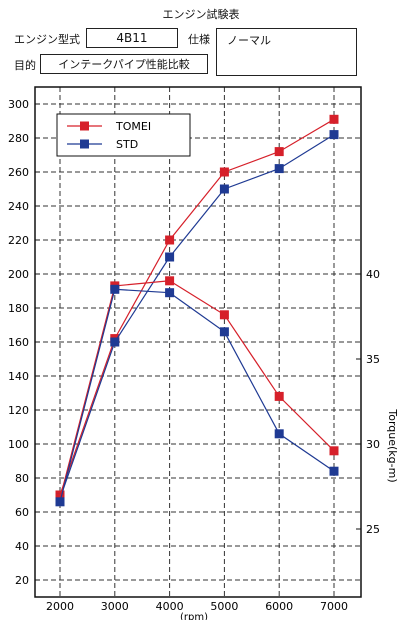  I want to click on y-left-tick-label: 160, so click(18, 342).